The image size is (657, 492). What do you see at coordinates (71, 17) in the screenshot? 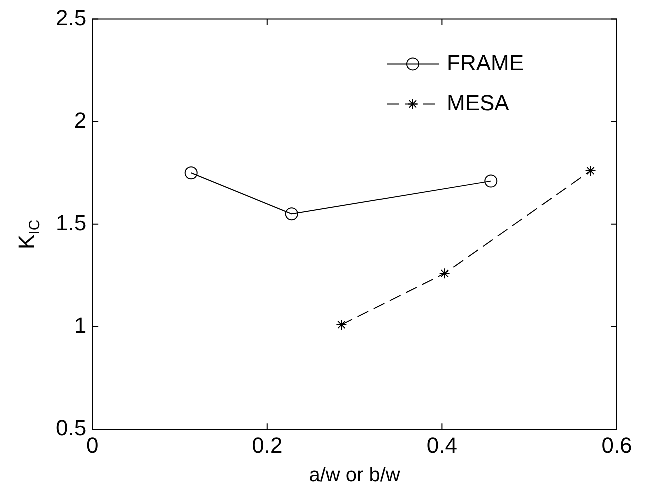
I see `y-tick-label: 2.5` at bounding box center [71, 17].